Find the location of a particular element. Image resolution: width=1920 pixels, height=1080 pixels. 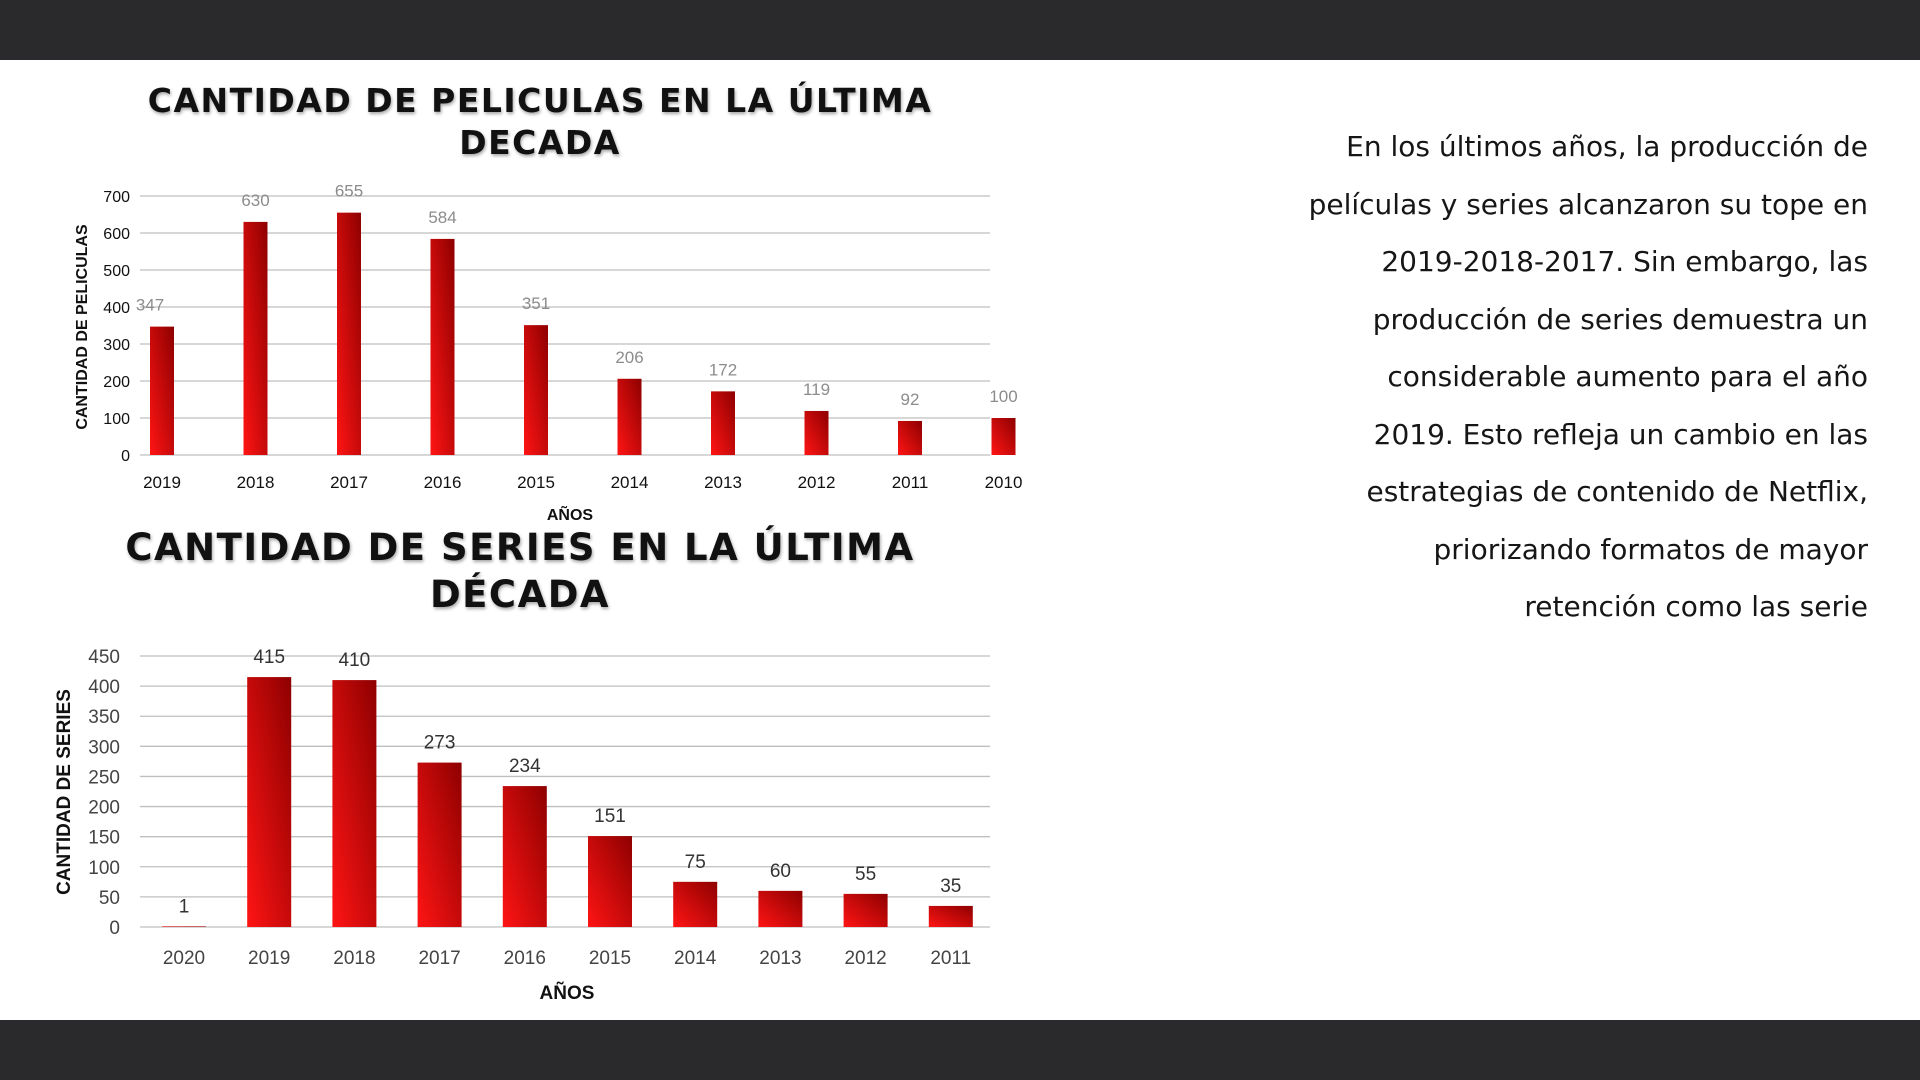

data-label-2011: 35 is located at coordinates (950, 886).